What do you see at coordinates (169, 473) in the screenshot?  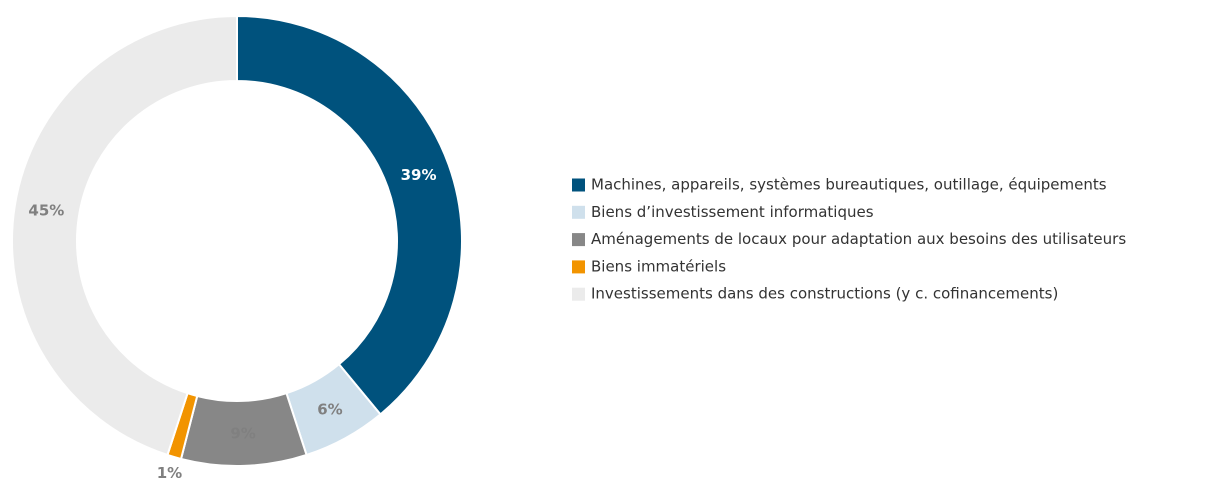 I see `slice-label: 1%` at bounding box center [169, 473].